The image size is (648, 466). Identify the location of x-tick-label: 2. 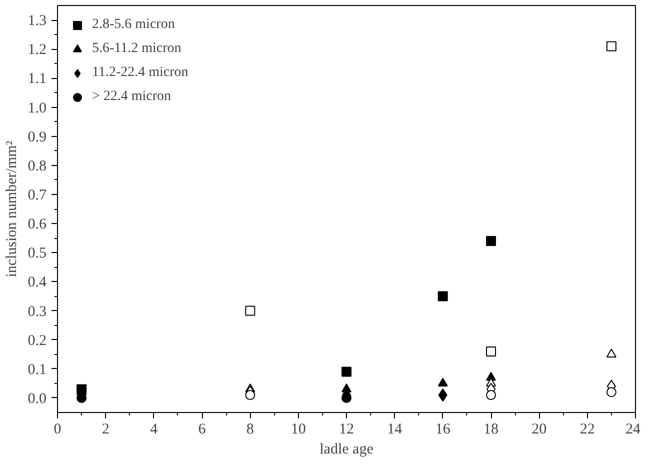
(106, 430).